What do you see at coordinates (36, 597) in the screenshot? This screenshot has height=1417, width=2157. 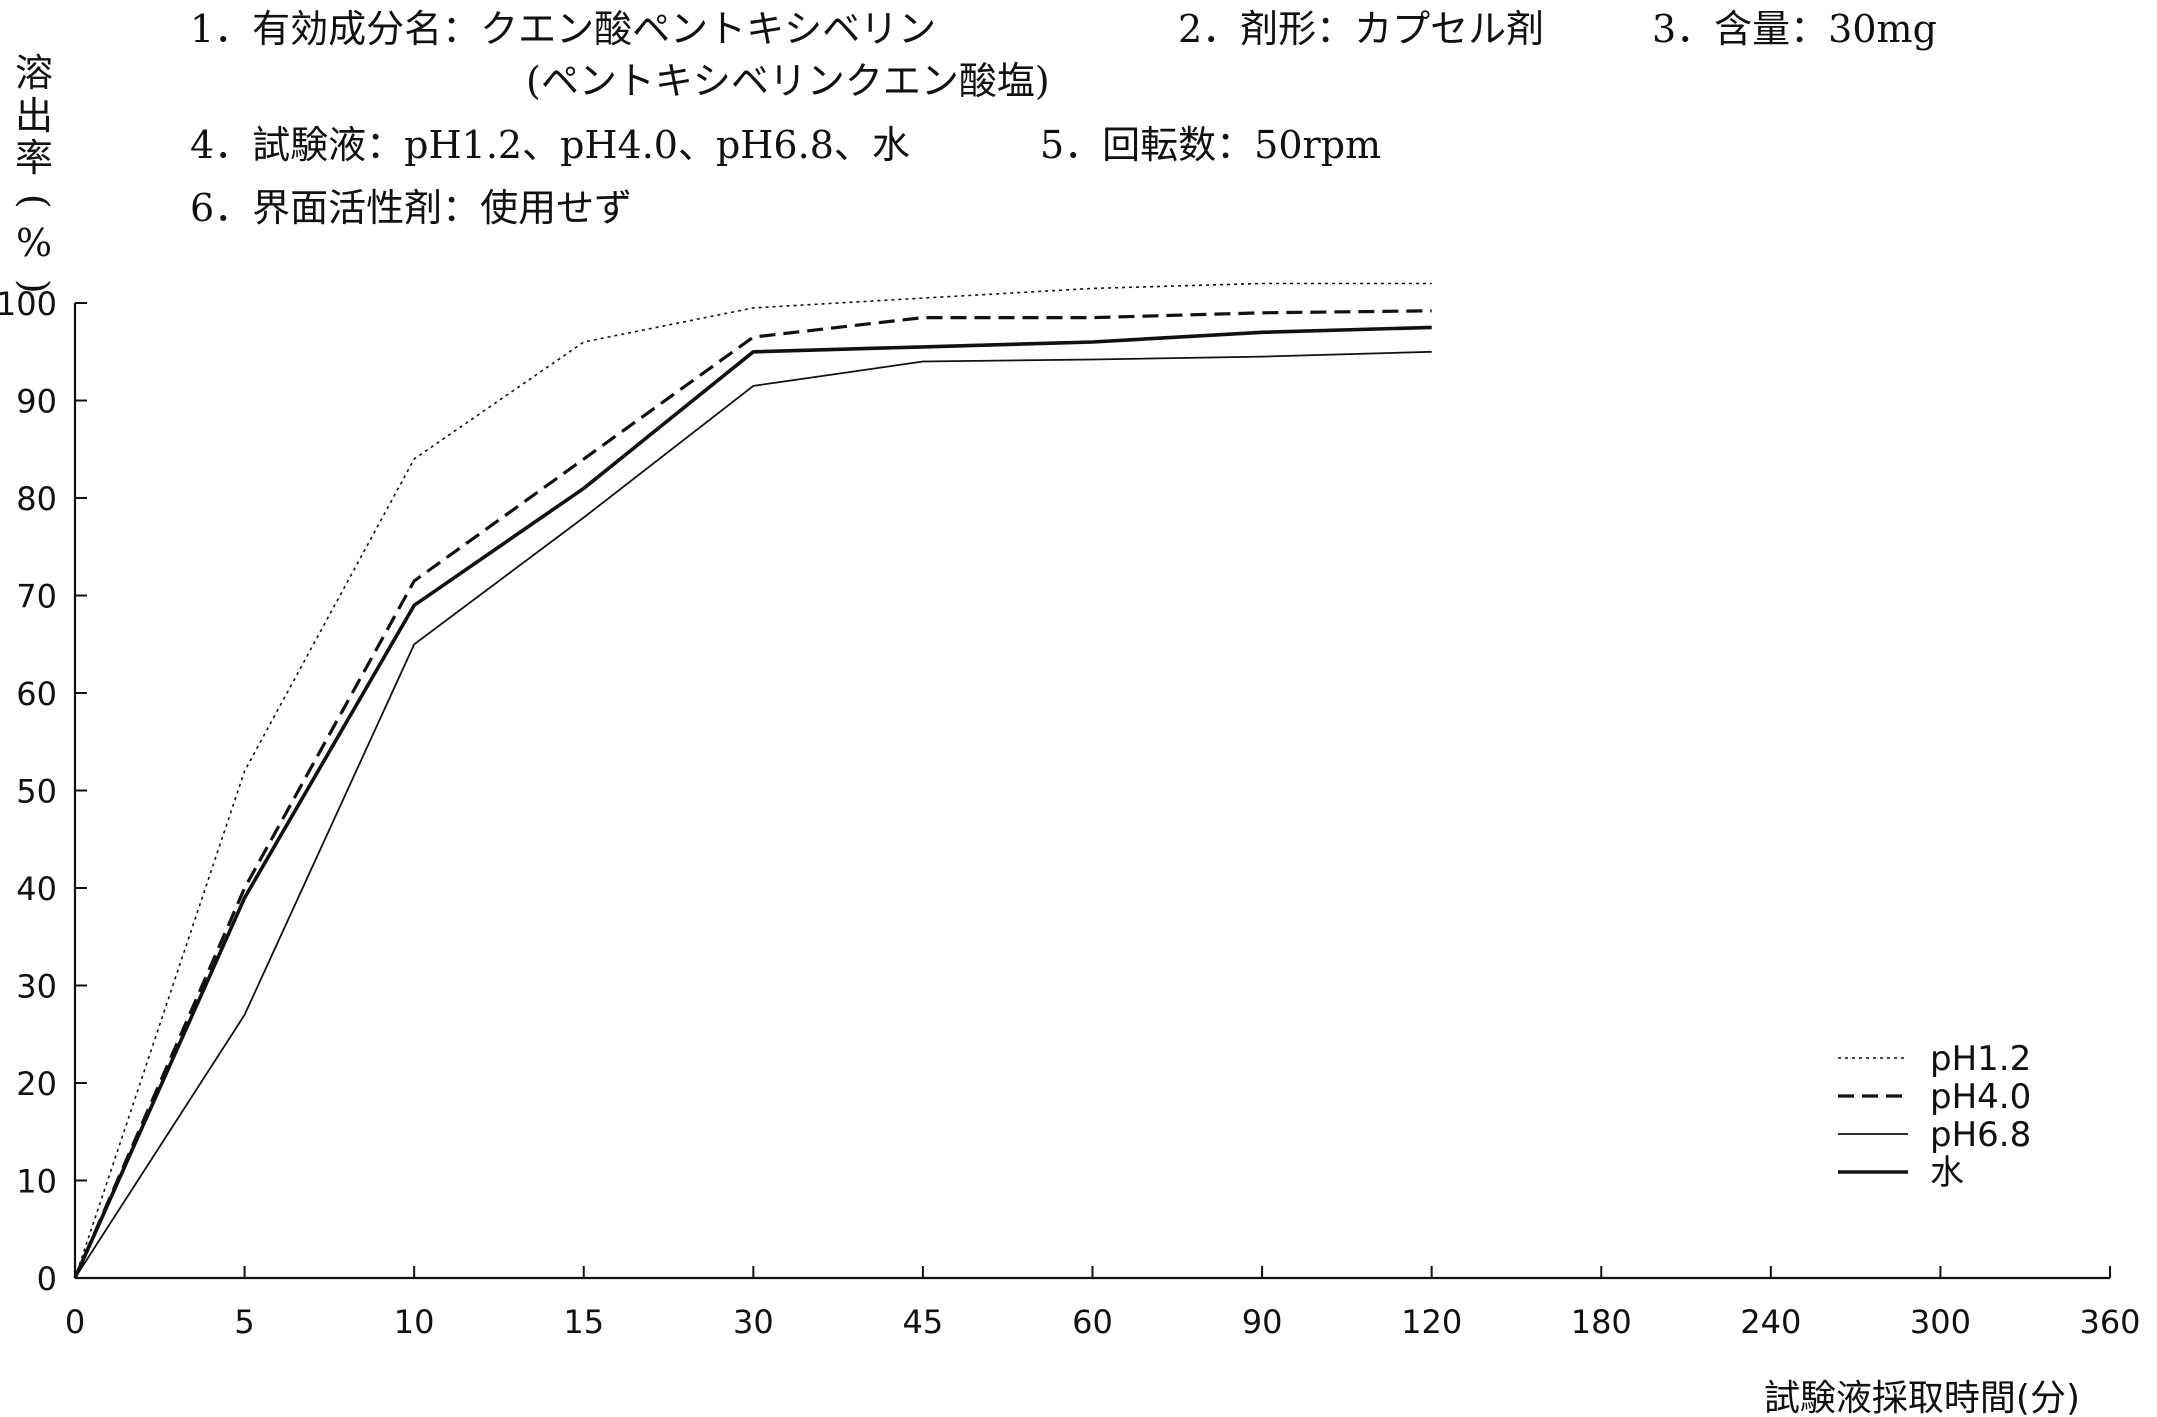 I see `y-tick-label: 70` at bounding box center [36, 597].